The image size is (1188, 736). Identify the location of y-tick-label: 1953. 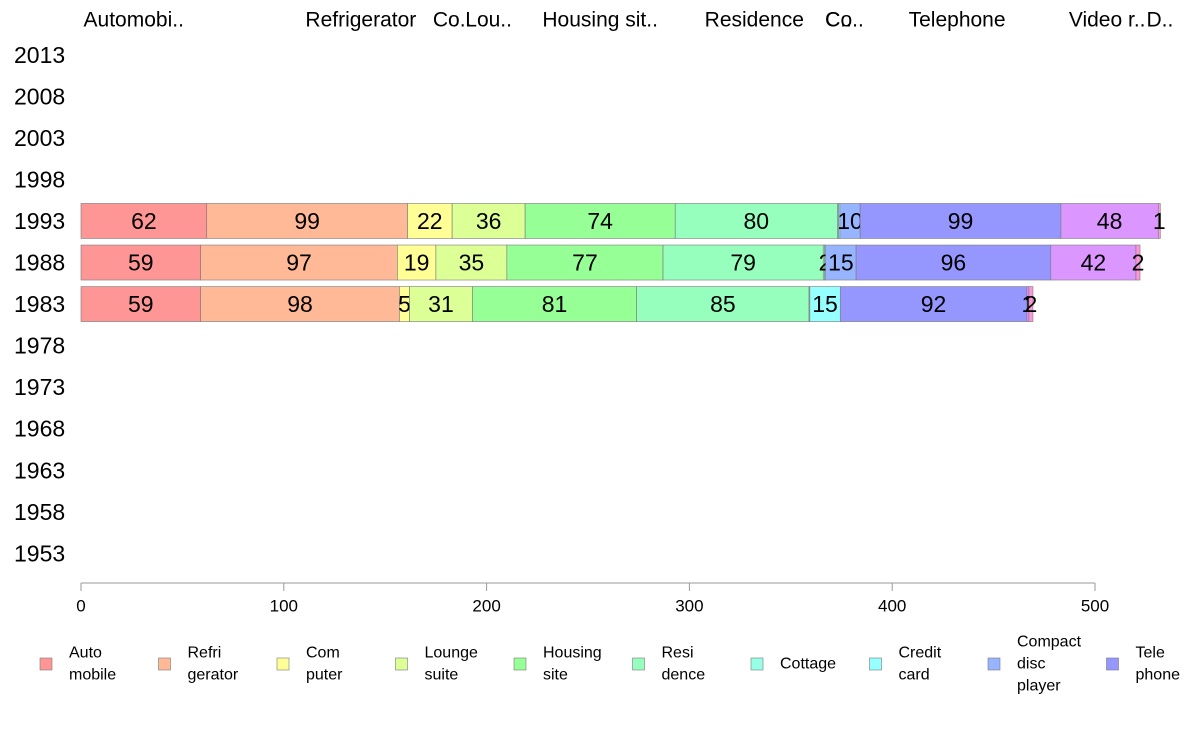
(39, 553).